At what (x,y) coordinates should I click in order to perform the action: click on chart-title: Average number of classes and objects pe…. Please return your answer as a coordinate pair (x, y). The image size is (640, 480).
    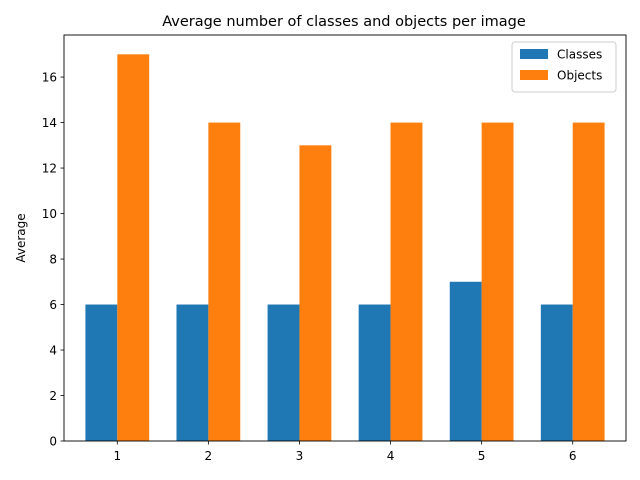
    Looking at the image, I should click on (344, 22).